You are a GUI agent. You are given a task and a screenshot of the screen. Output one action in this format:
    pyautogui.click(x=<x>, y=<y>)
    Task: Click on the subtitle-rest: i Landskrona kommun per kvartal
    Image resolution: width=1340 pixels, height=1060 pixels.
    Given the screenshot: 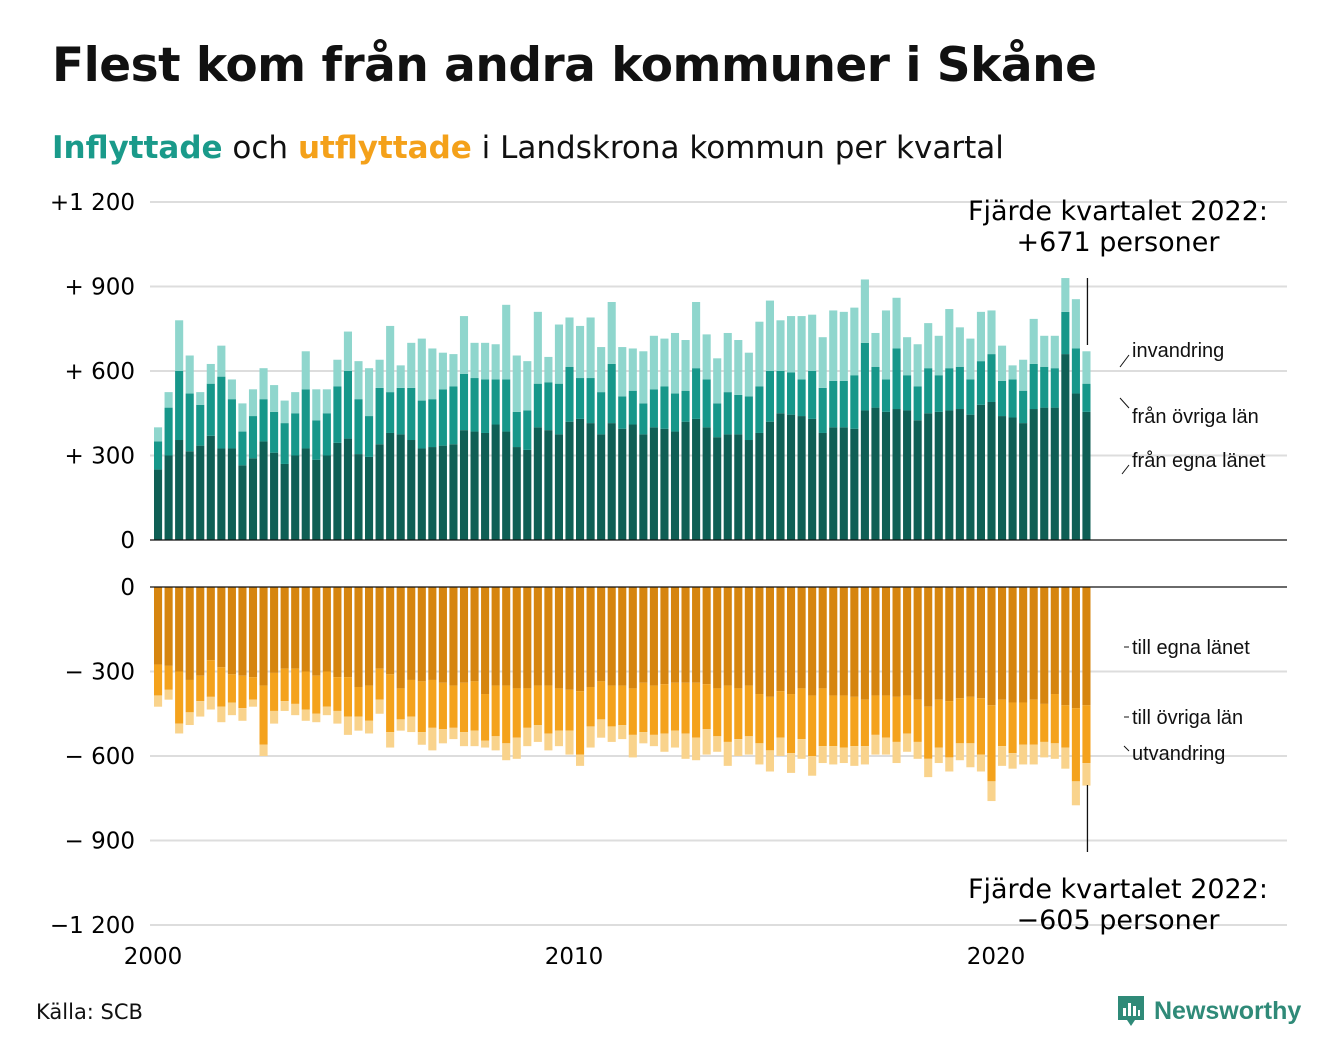 What is the action you would take?
    pyautogui.click(x=737, y=148)
    